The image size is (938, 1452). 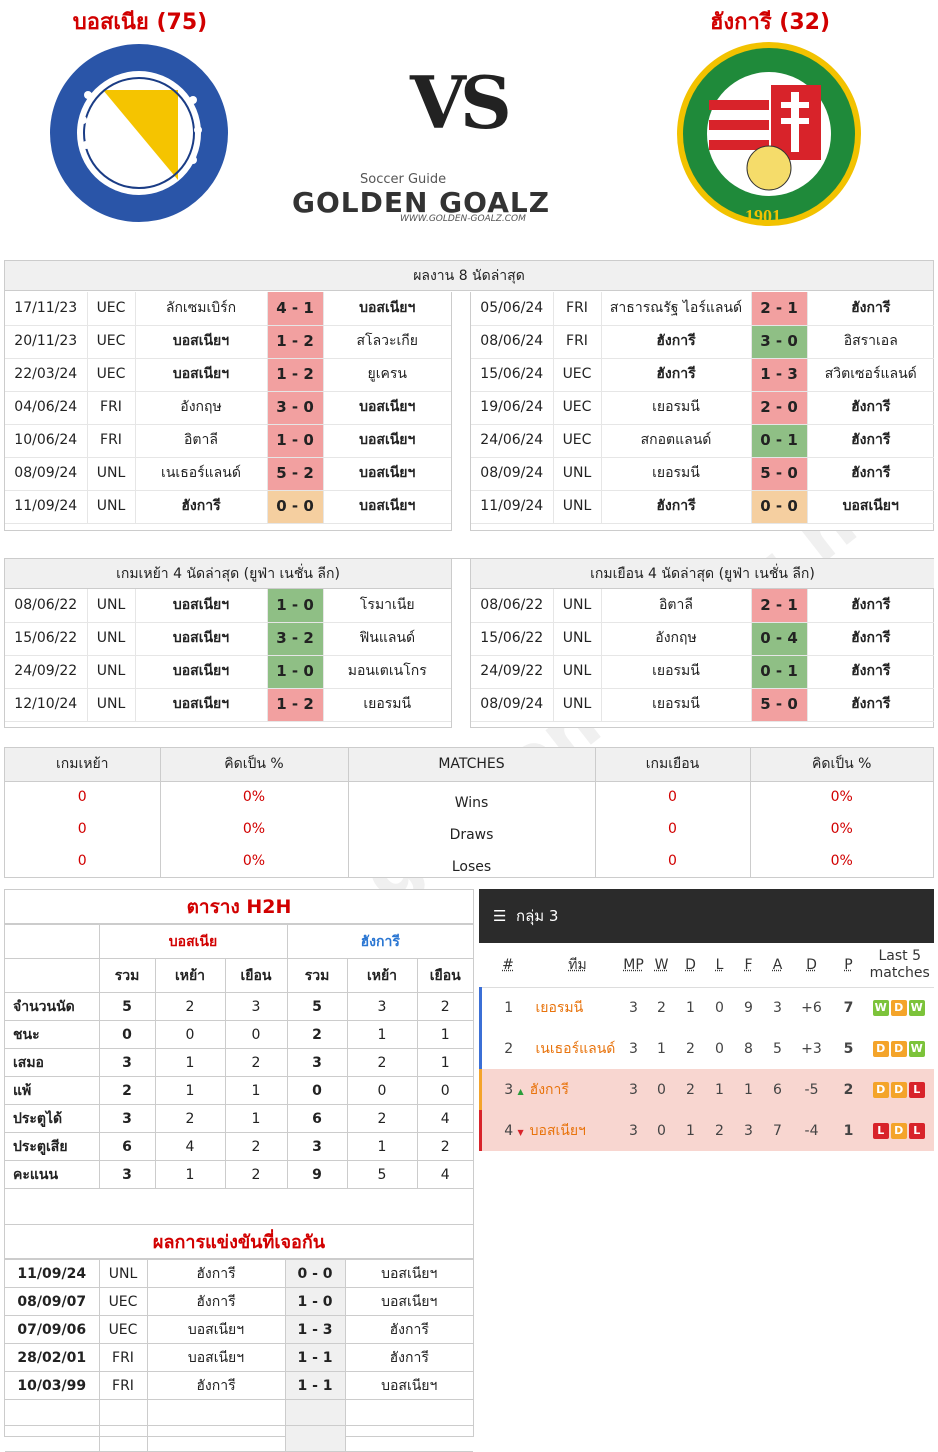 What do you see at coordinates (52, 1273) in the screenshot?
I see `result-date: 11/09/24` at bounding box center [52, 1273].